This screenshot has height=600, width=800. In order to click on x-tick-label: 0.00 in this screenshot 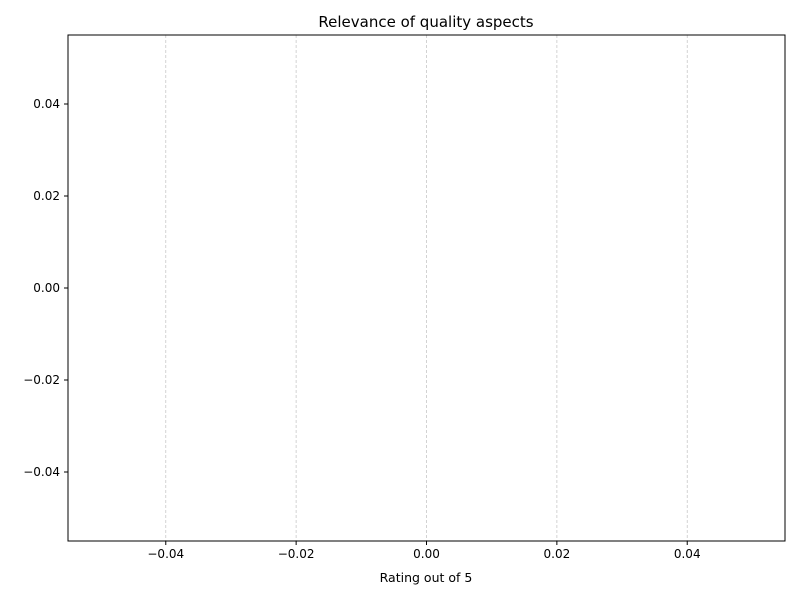, I will do `click(426, 554)`.